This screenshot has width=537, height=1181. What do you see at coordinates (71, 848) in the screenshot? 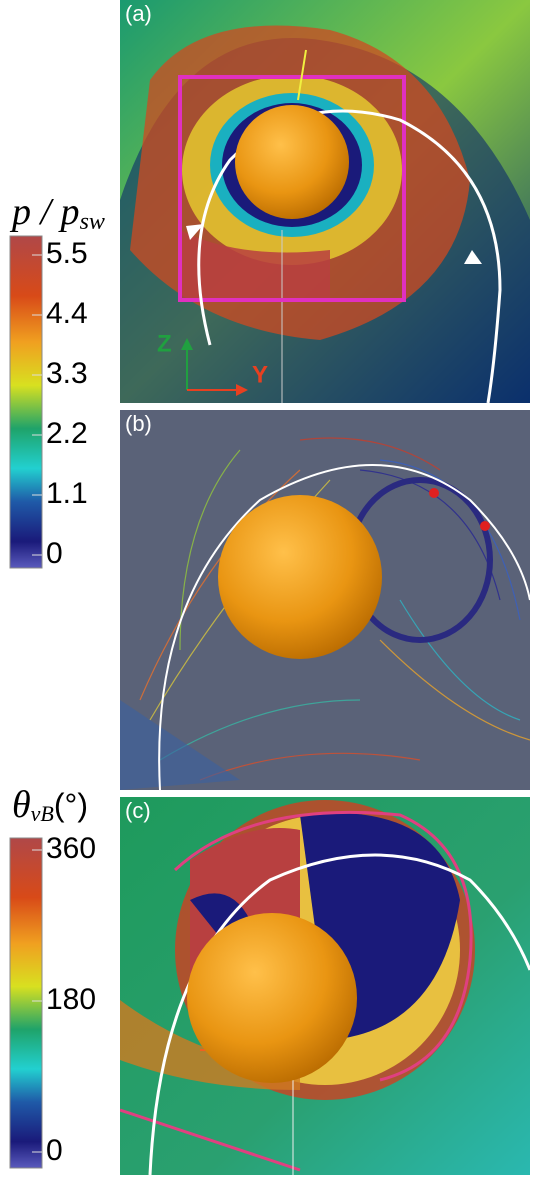
I see `tick-label: 360` at bounding box center [71, 848].